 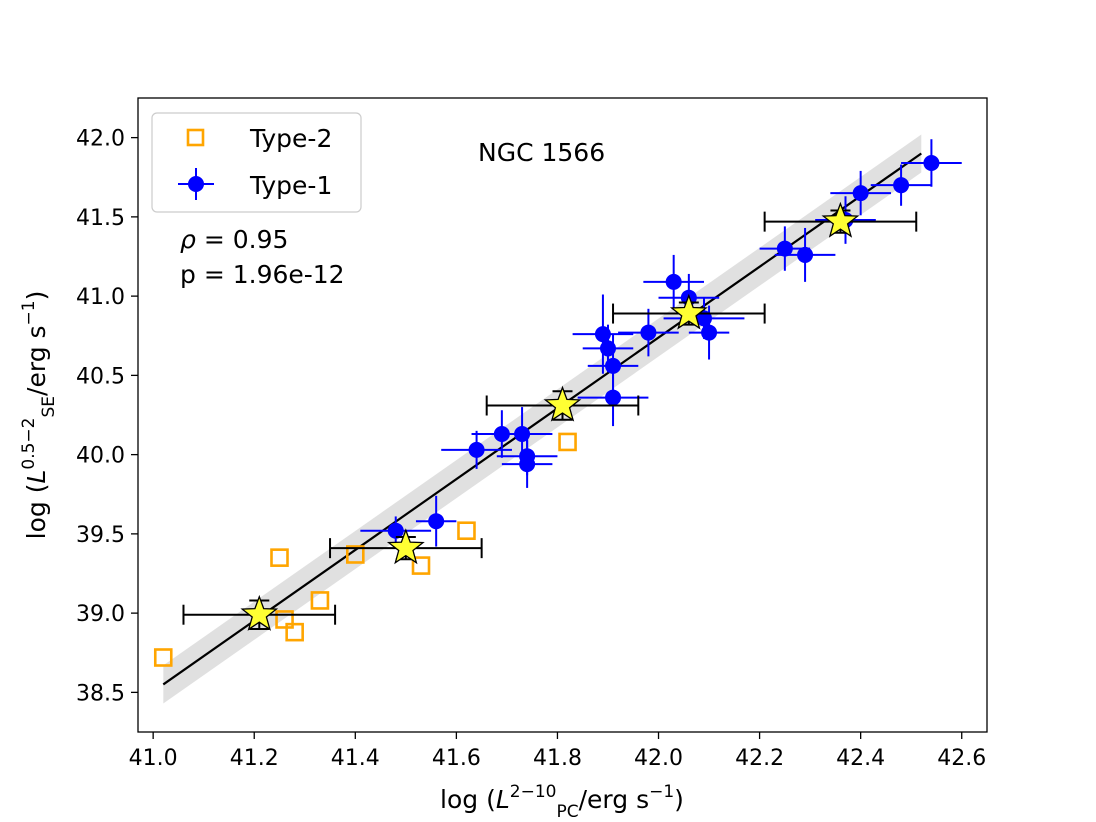 What do you see at coordinates (658, 758) in the screenshot?
I see `x-tick-label-5: 42.0` at bounding box center [658, 758].